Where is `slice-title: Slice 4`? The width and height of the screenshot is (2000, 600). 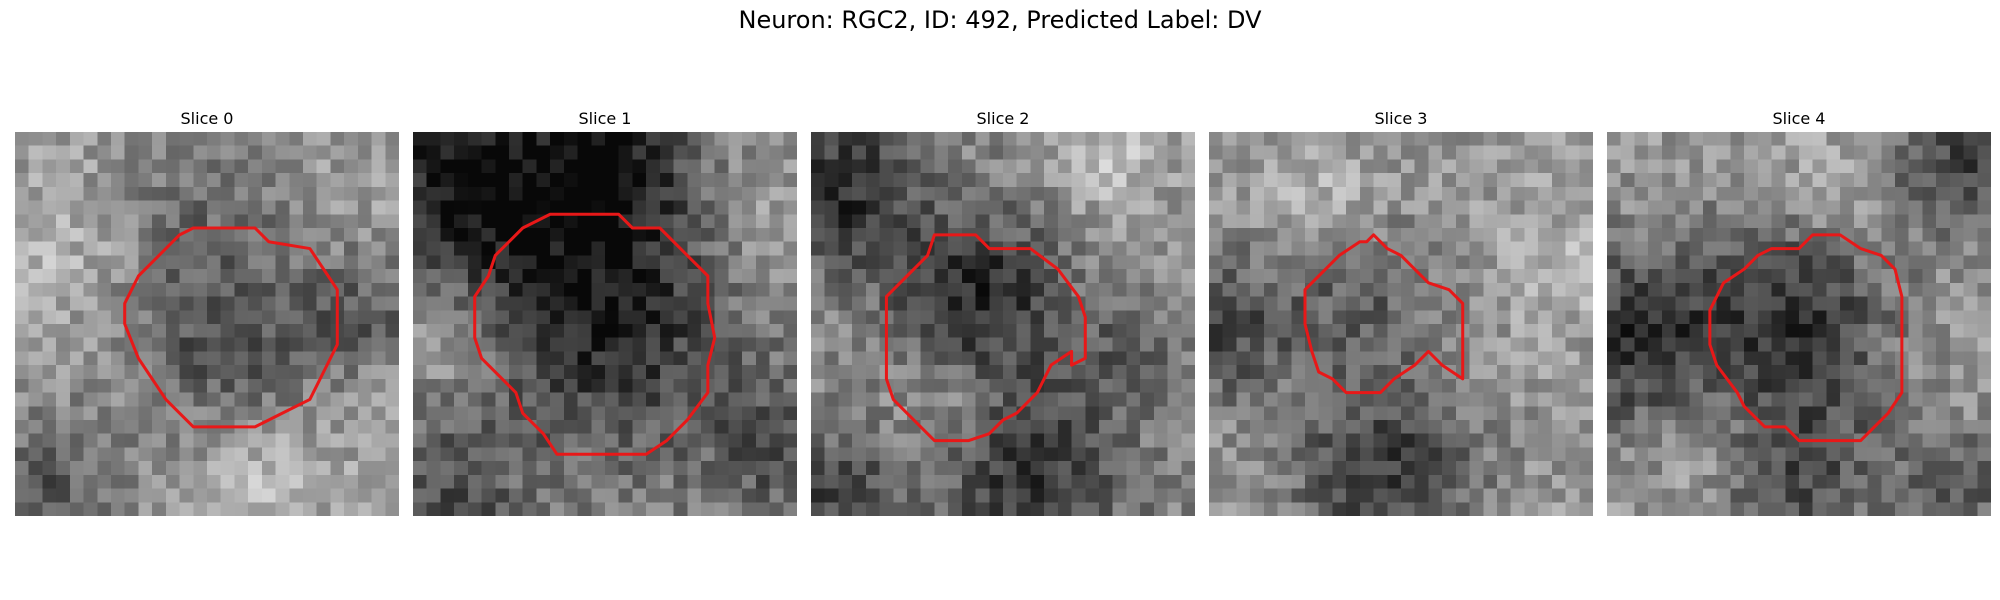
slice-title: Slice 4 is located at coordinates (1799, 118).